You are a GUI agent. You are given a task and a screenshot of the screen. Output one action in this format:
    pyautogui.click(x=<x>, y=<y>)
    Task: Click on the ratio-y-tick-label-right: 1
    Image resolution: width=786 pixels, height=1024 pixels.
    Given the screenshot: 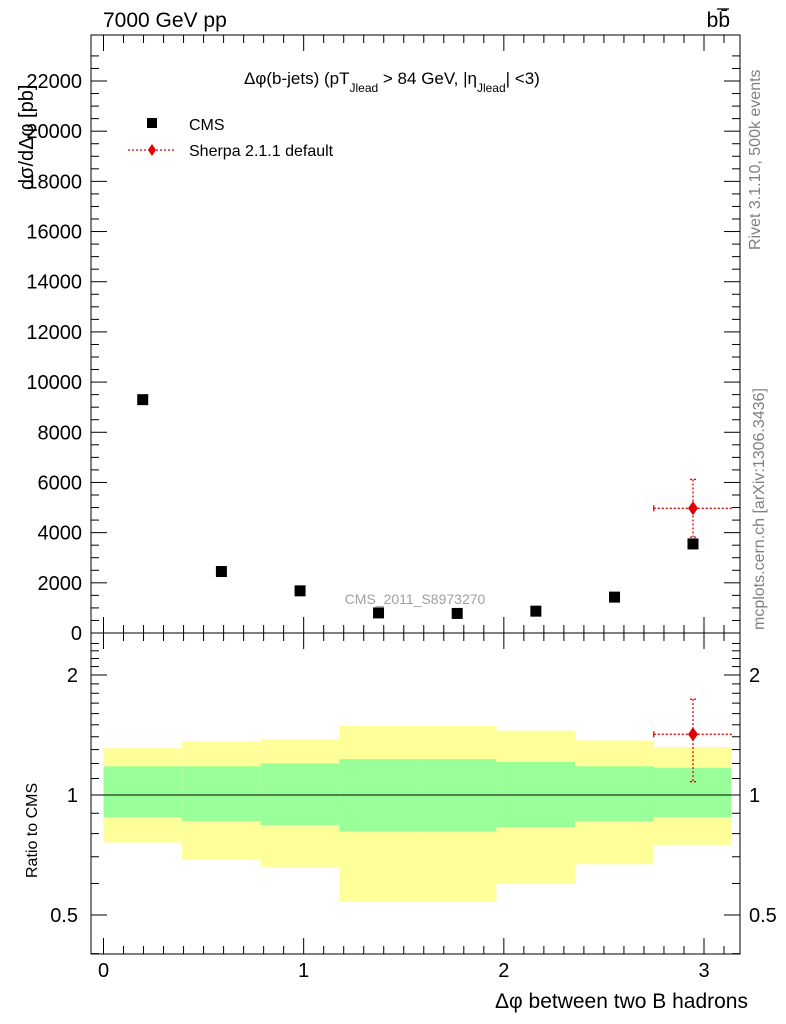 What is the action you would take?
    pyautogui.click(x=754, y=796)
    